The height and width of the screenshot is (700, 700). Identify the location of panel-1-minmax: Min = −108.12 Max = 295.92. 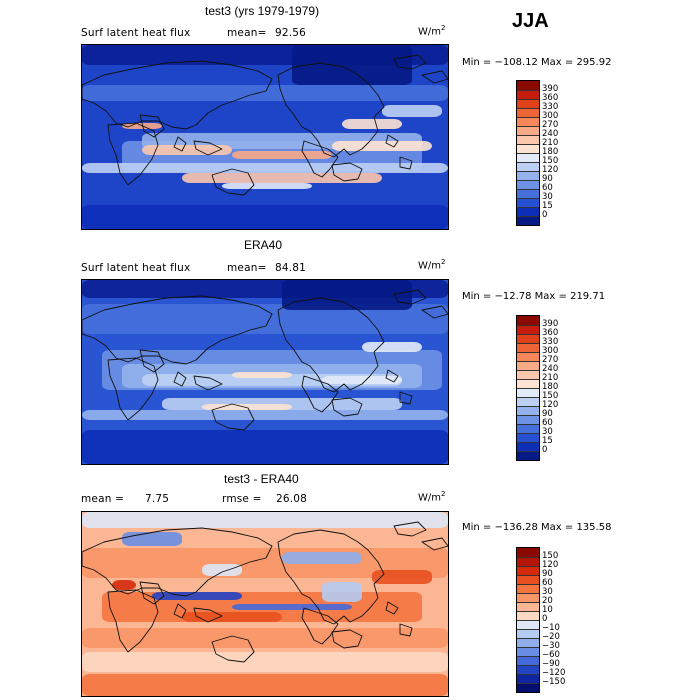
(537, 62).